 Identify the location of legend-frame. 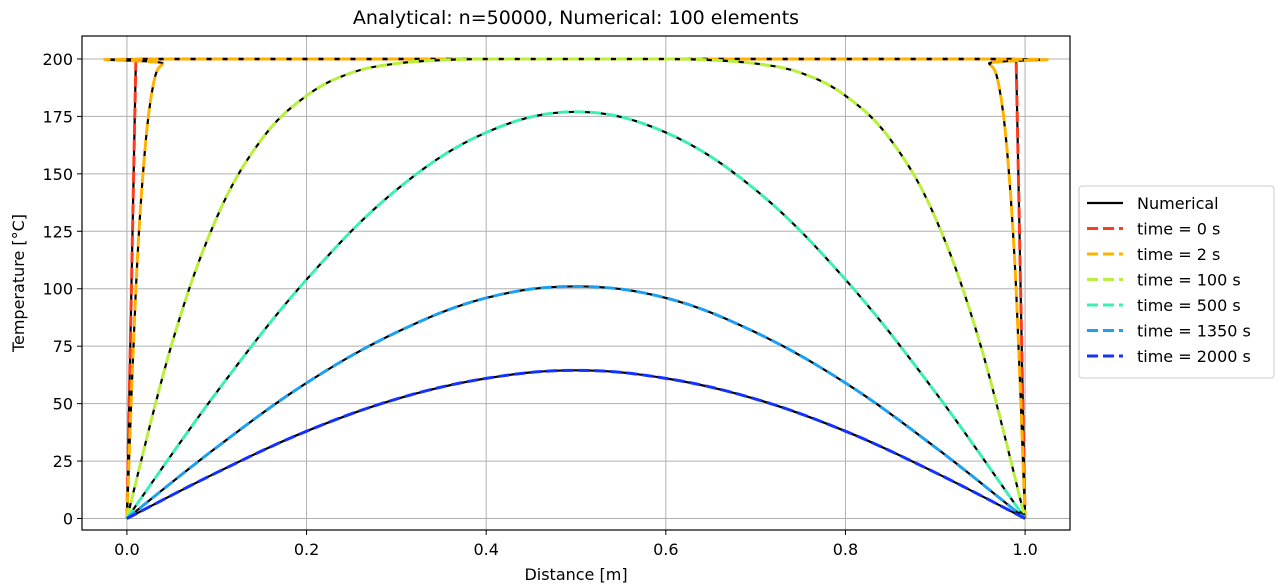
(1176, 282).